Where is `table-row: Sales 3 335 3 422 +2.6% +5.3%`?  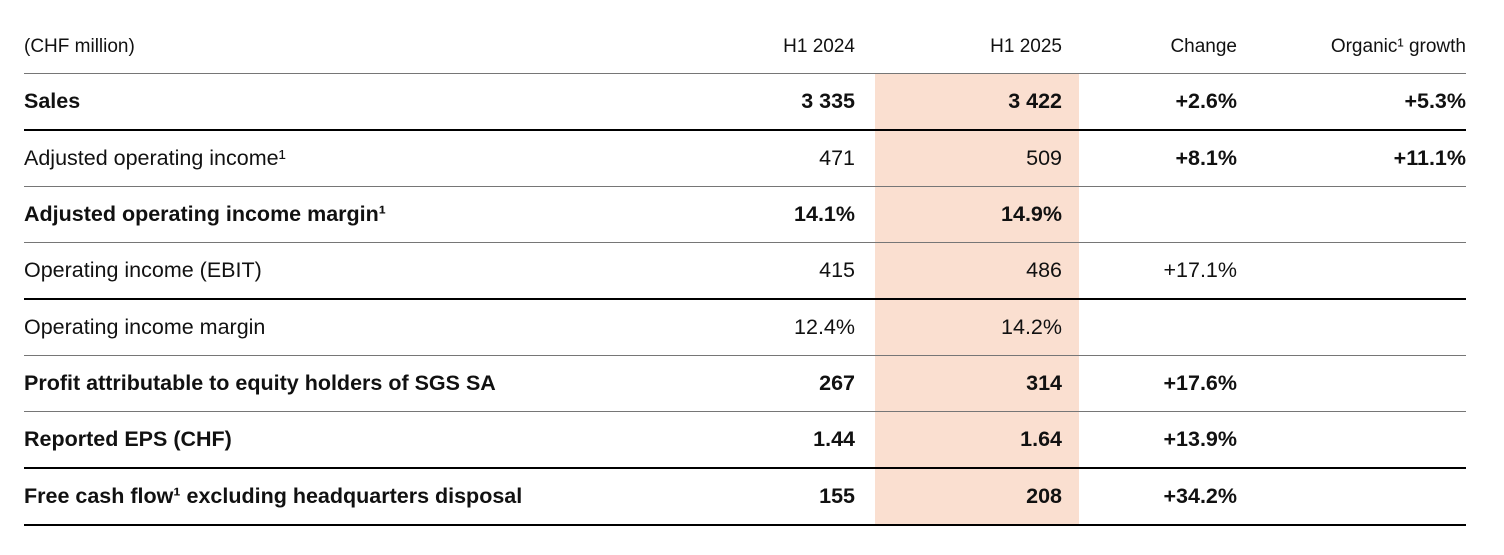 table-row: Sales 3 335 3 422 +2.6% +5.3% is located at coordinates (745, 102).